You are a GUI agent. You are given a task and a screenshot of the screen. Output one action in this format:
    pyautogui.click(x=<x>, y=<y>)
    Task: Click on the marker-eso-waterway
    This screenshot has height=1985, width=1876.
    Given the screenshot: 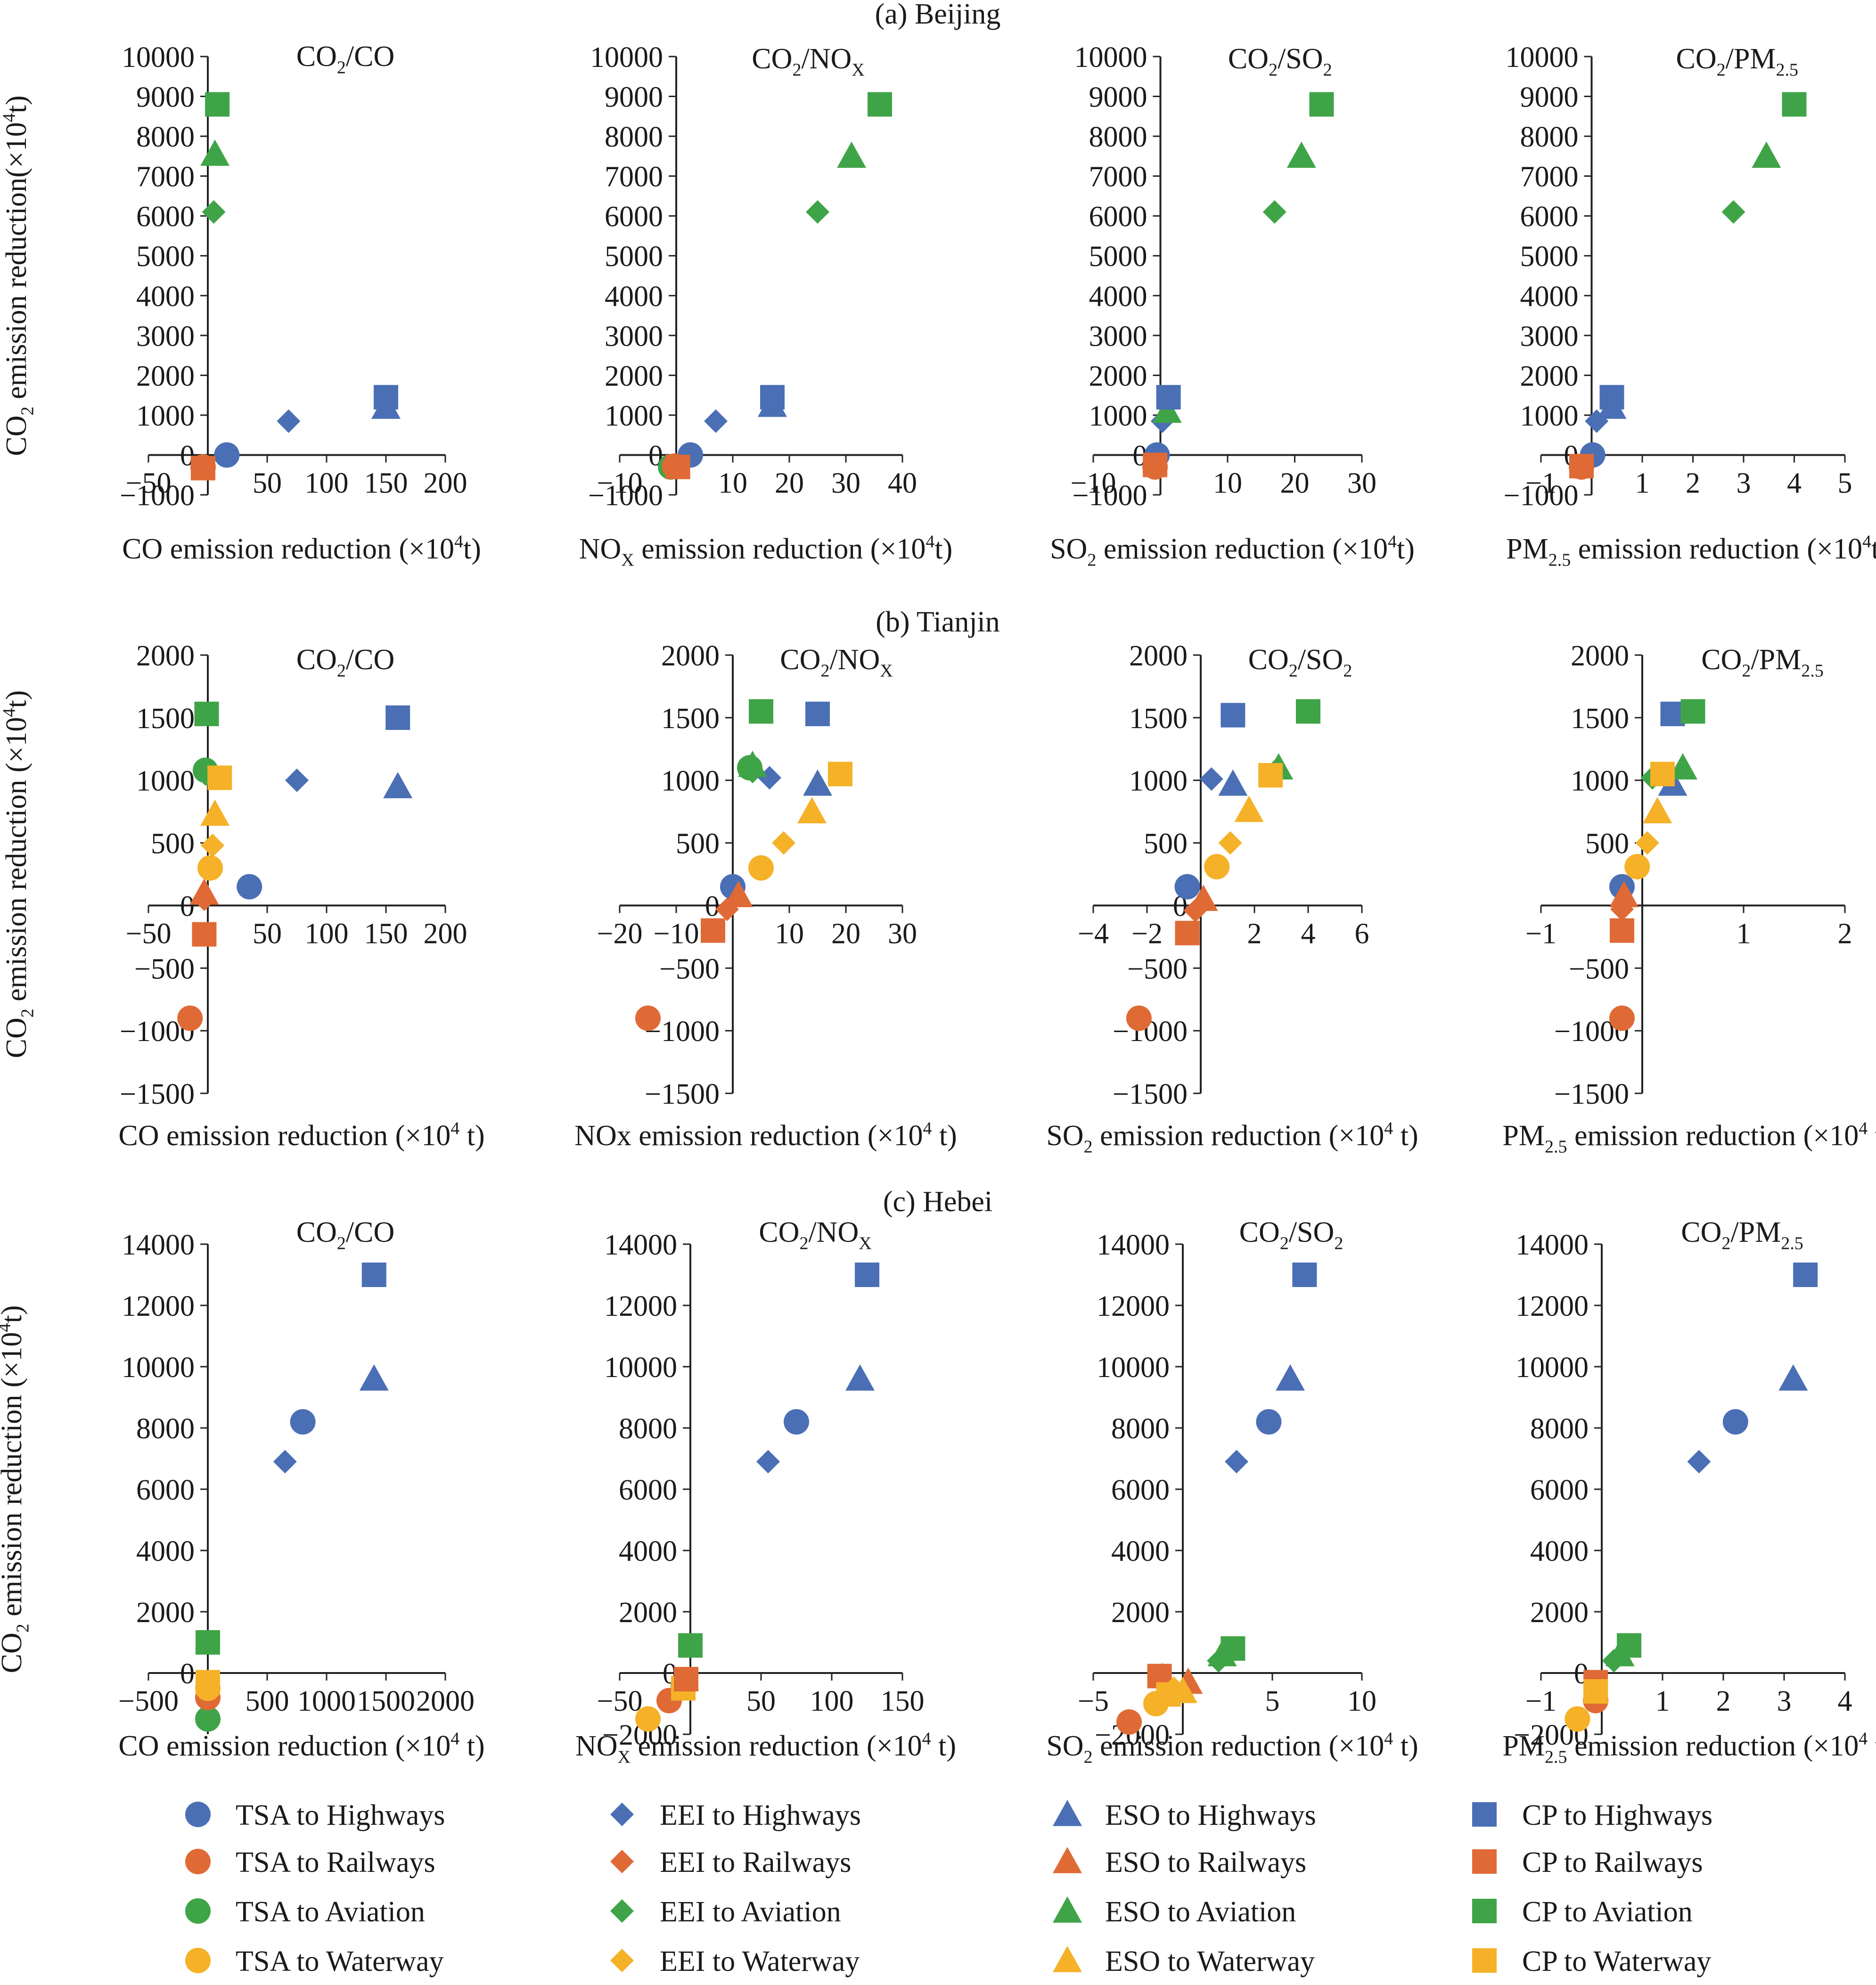 What is the action you would take?
    pyautogui.click(x=1249, y=809)
    